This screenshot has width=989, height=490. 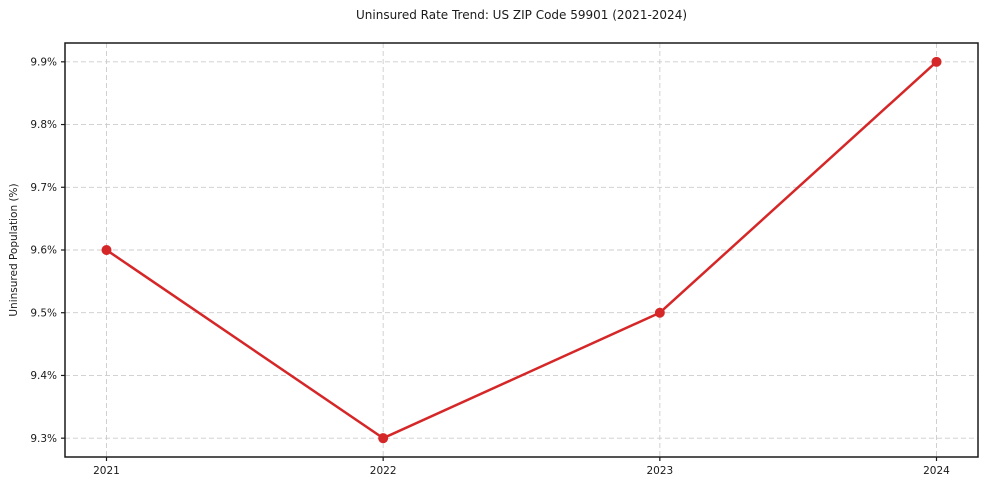 I want to click on y-tick-label: 9.3%, so click(x=43, y=439).